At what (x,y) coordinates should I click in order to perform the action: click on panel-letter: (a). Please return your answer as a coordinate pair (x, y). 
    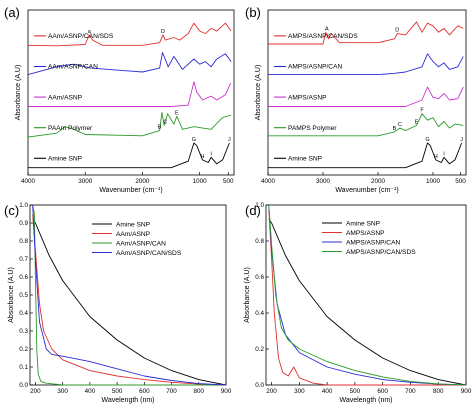
    Looking at the image, I should click on (12, 12).